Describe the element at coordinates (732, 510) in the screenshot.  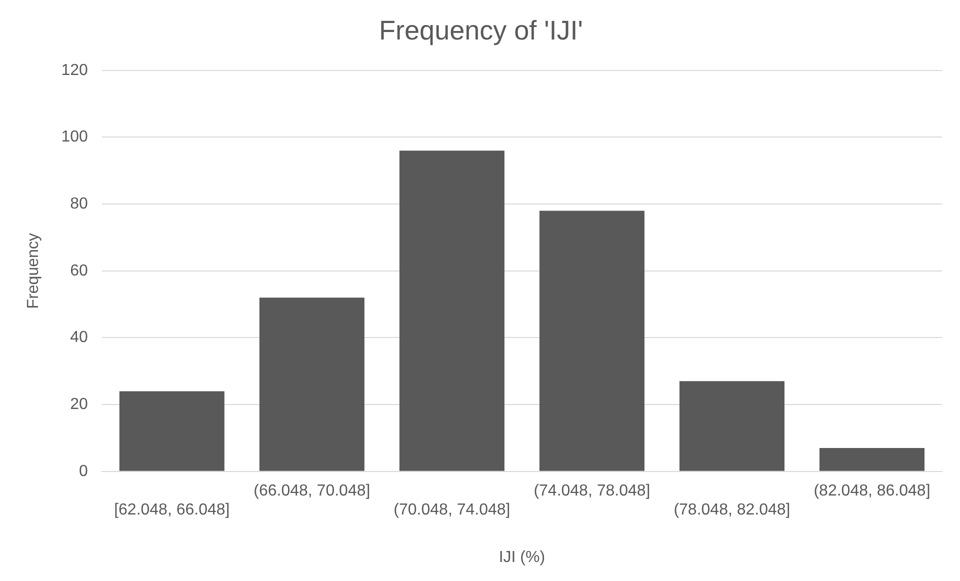
I see `x-tick-label: (78.048, 82.048]` at that location.